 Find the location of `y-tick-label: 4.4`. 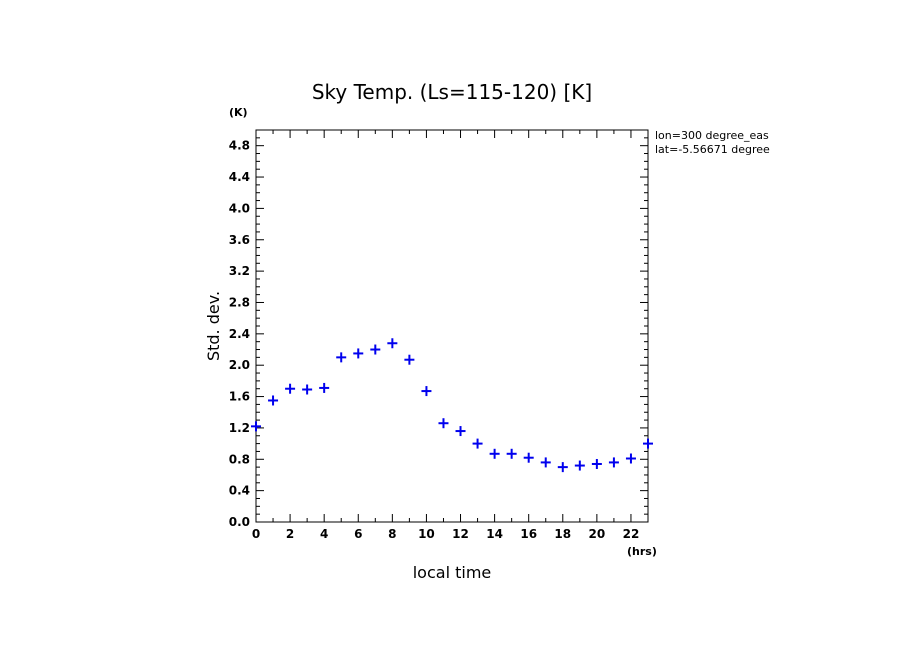

y-tick-label: 4.4 is located at coordinates (239, 177).